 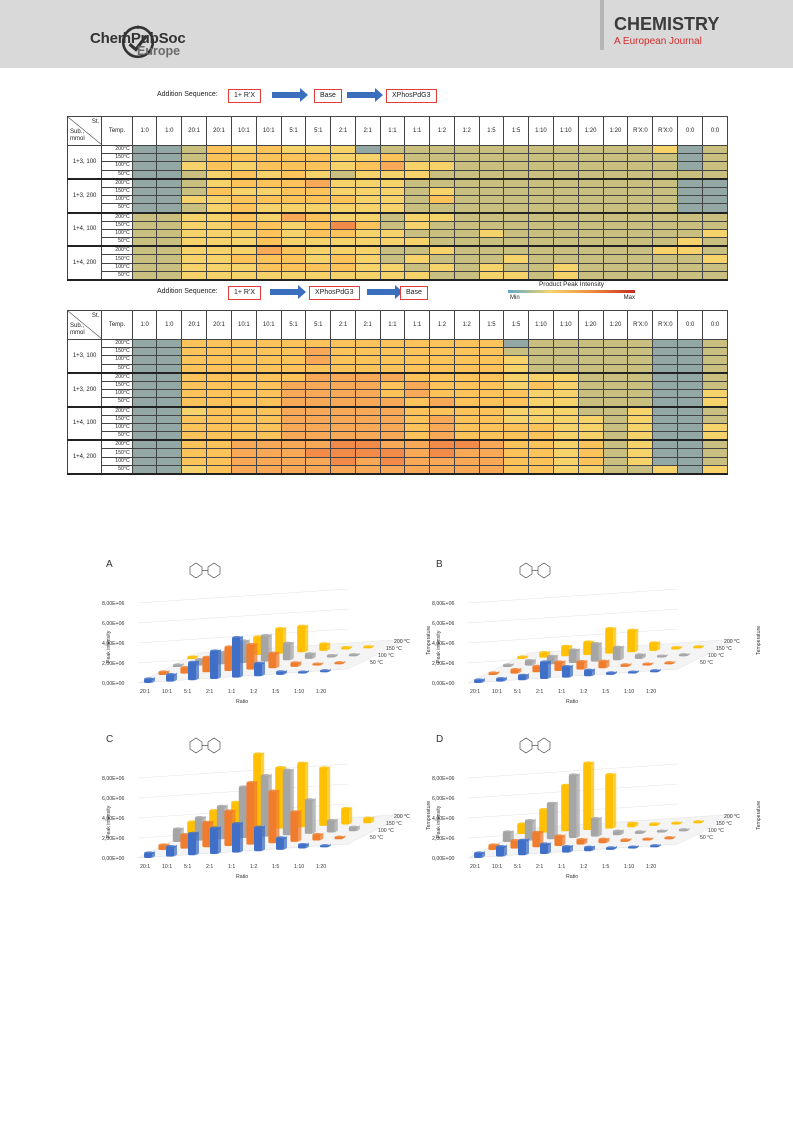 I want to click on column-header: 1:2, so click(x=442, y=325).